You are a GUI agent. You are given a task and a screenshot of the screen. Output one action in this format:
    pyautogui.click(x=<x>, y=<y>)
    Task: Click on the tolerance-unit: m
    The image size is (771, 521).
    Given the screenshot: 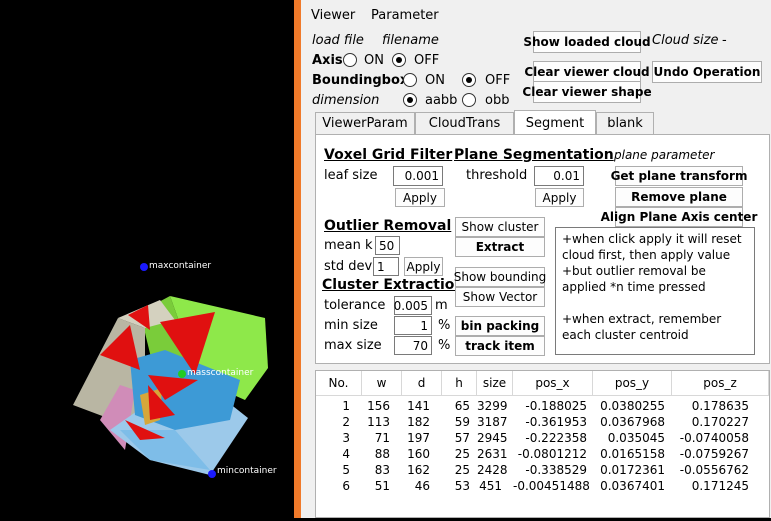 What is the action you would take?
    pyautogui.click(x=441, y=305)
    